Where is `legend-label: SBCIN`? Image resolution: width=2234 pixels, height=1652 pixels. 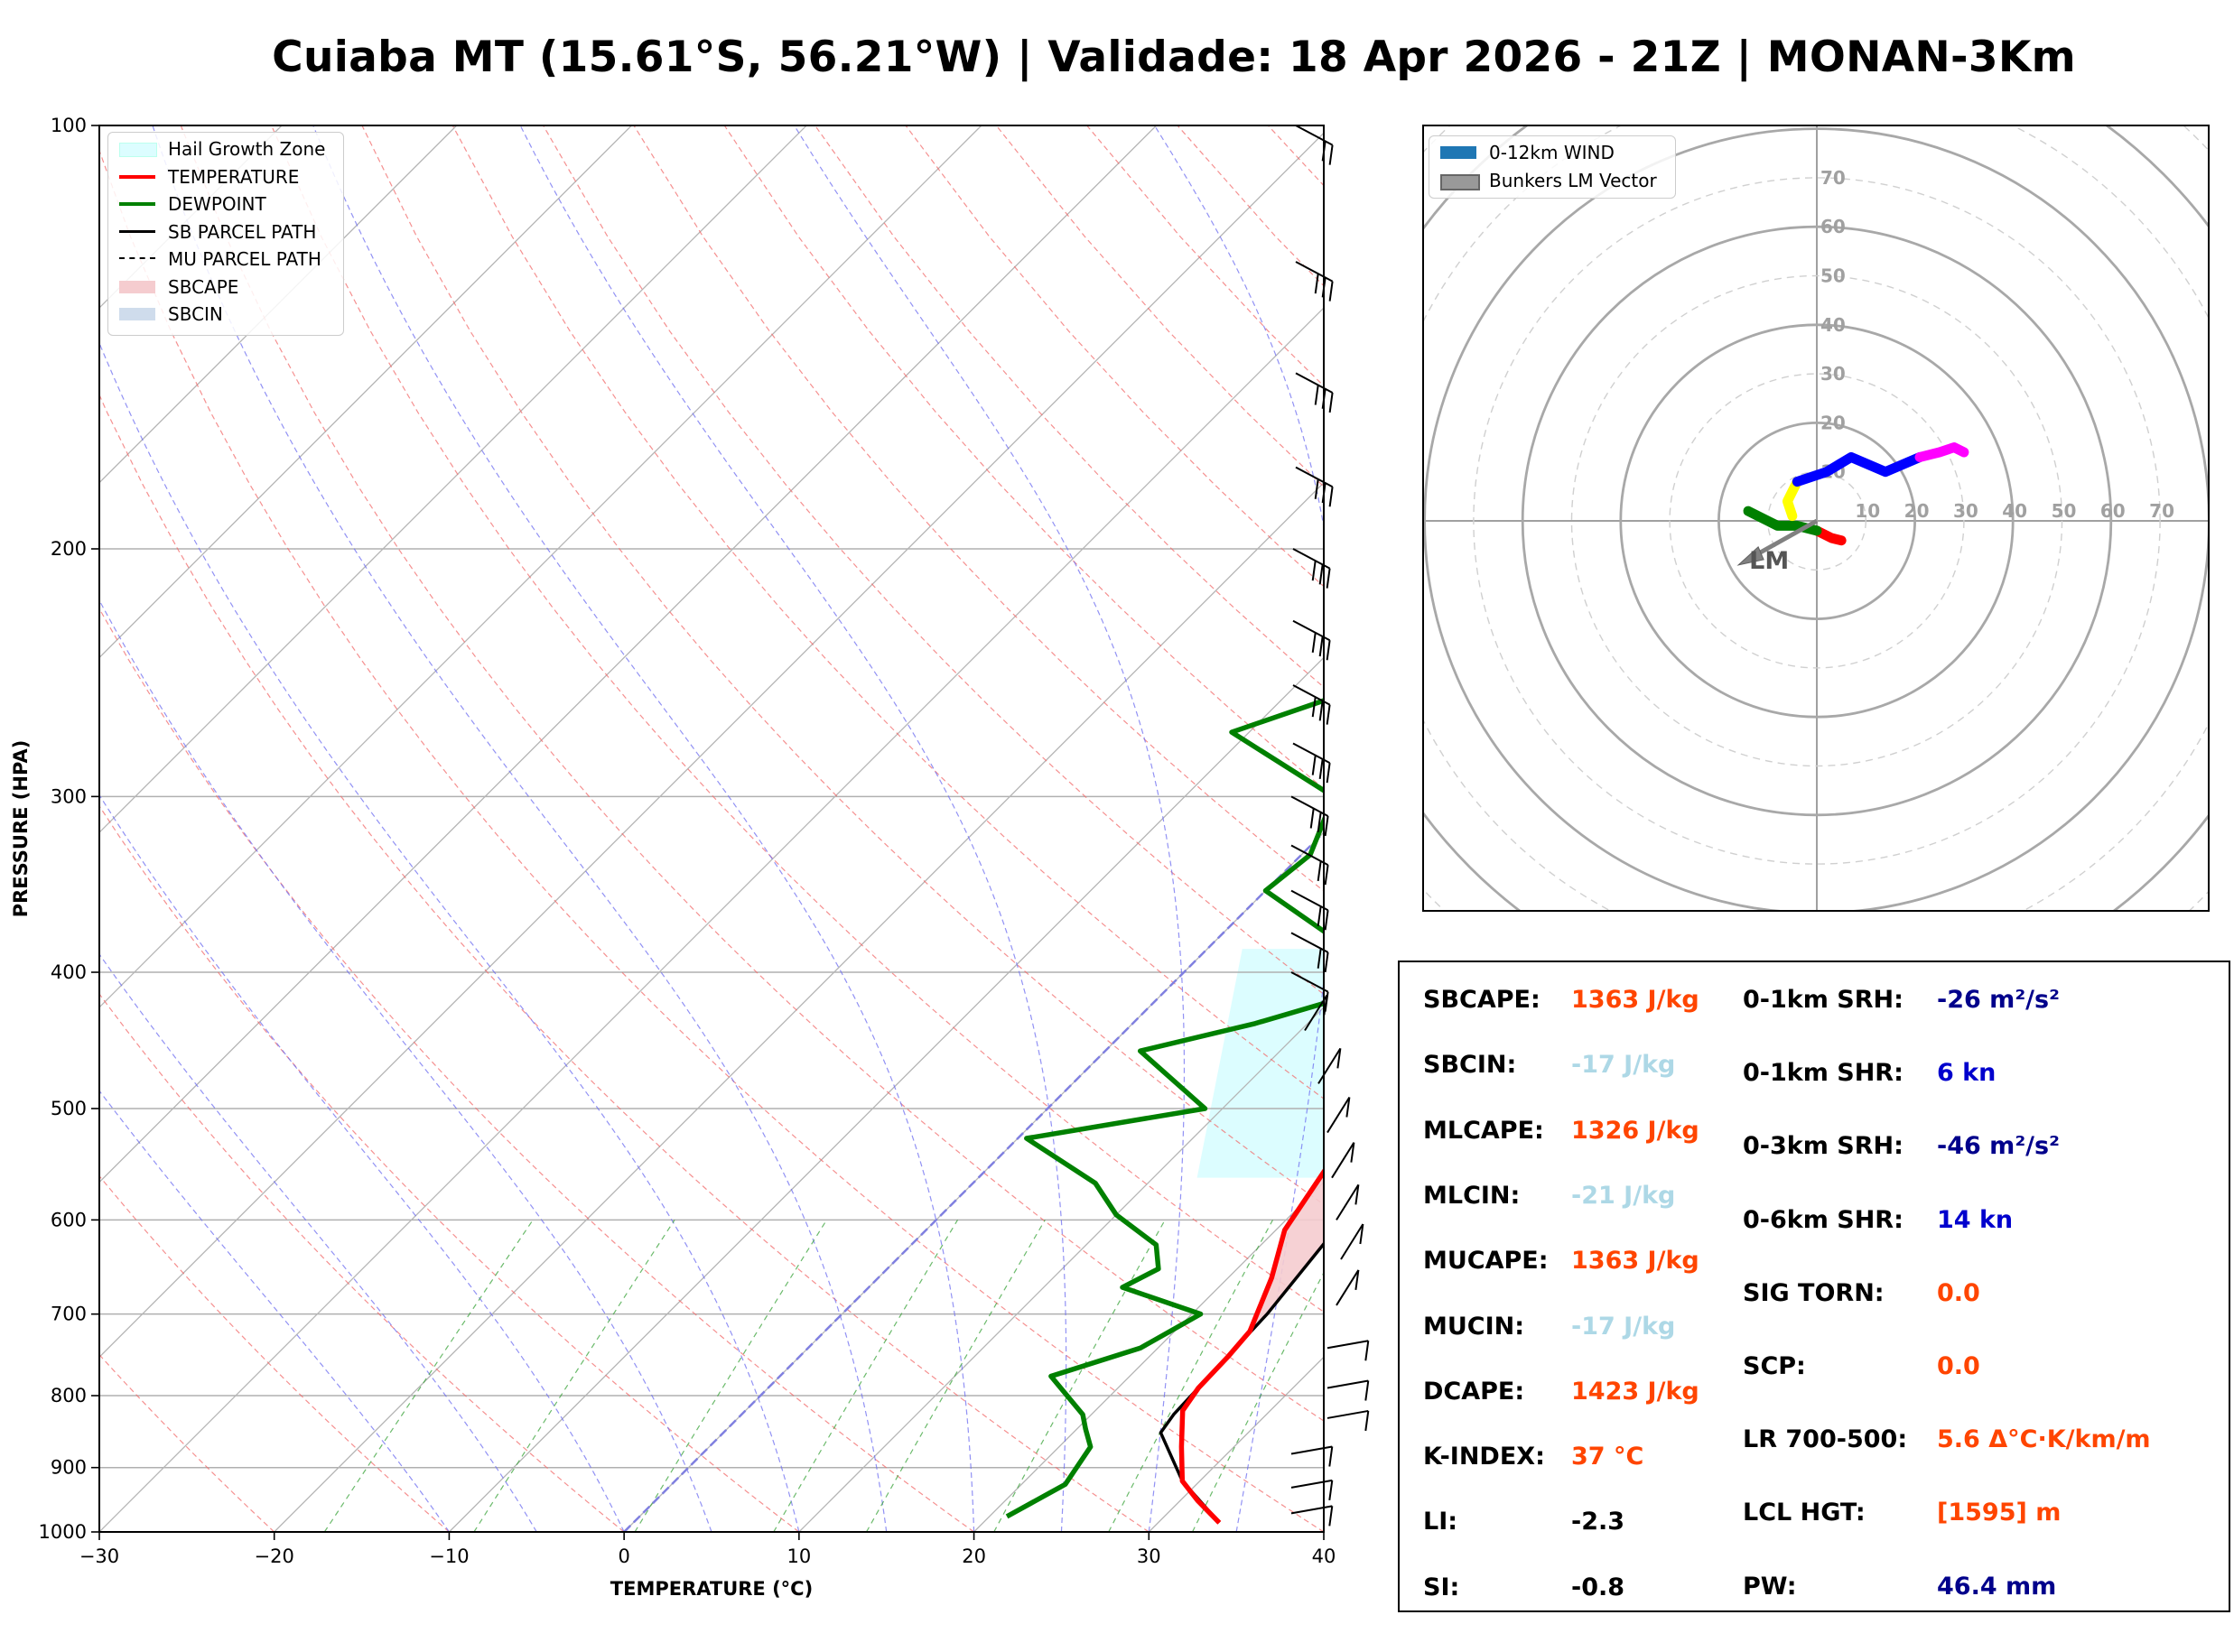 legend-label: SBCIN is located at coordinates (195, 314).